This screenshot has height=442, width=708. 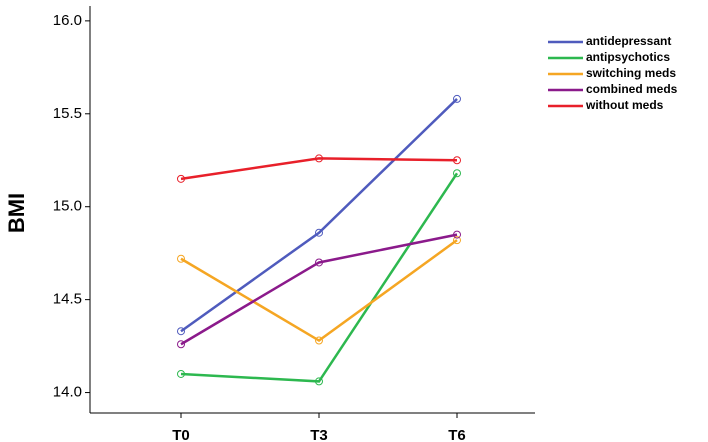 What do you see at coordinates (457, 434) in the screenshot?
I see `x-tick-label: T6` at bounding box center [457, 434].